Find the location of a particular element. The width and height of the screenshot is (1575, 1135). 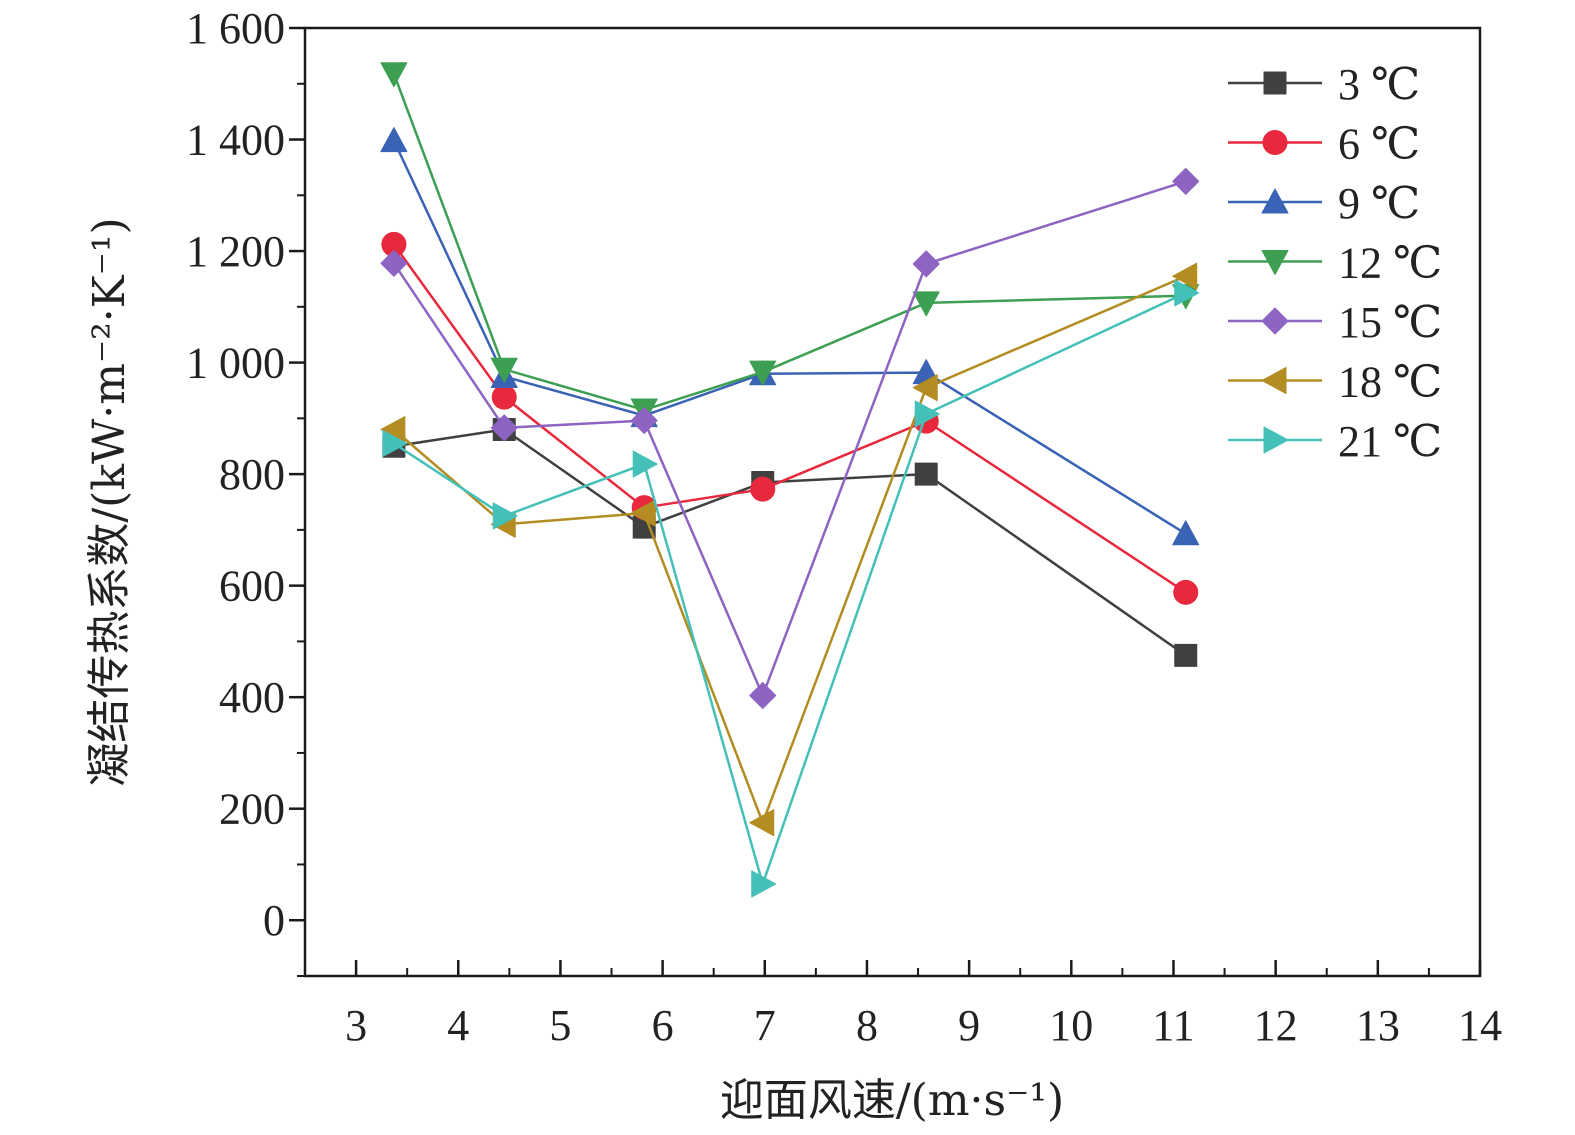

y-tick-label: 400 is located at coordinates (252, 697).